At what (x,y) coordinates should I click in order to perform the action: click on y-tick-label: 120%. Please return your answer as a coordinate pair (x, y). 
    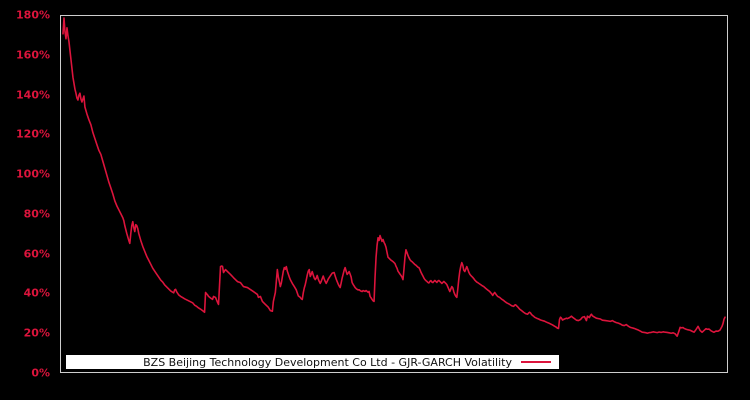
    Looking at the image, I should click on (33, 134).